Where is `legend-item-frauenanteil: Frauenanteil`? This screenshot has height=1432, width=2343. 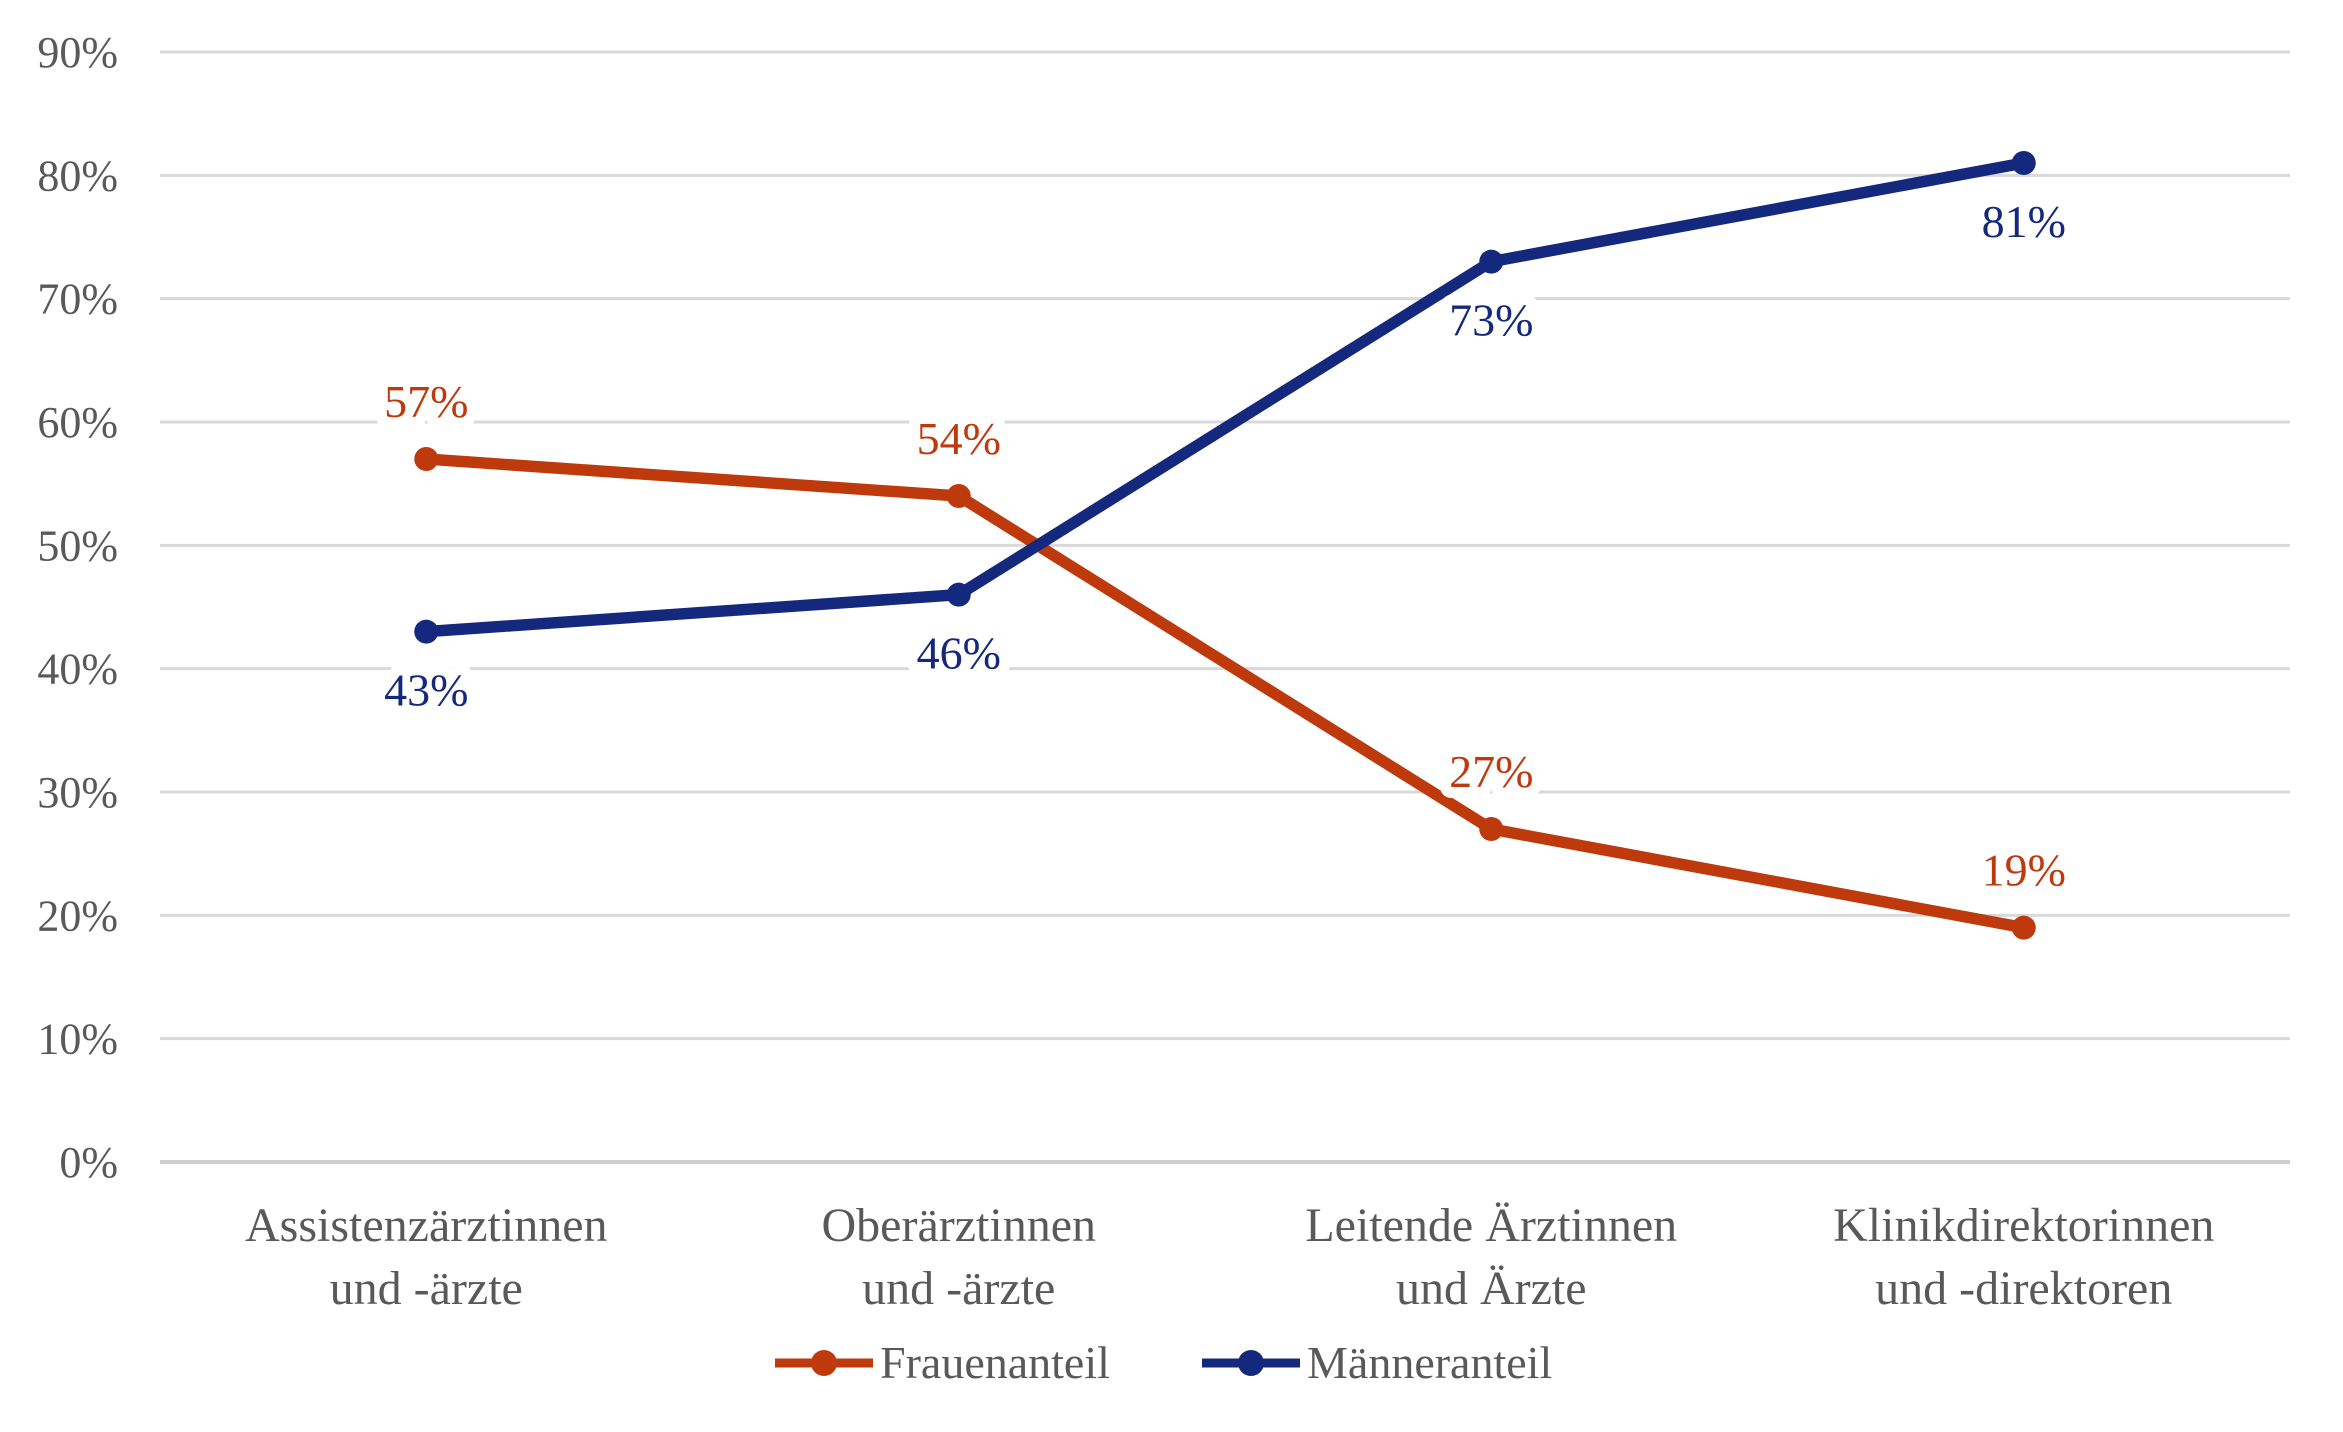 legend-item-frauenanteil: Frauenanteil is located at coordinates (942, 1362).